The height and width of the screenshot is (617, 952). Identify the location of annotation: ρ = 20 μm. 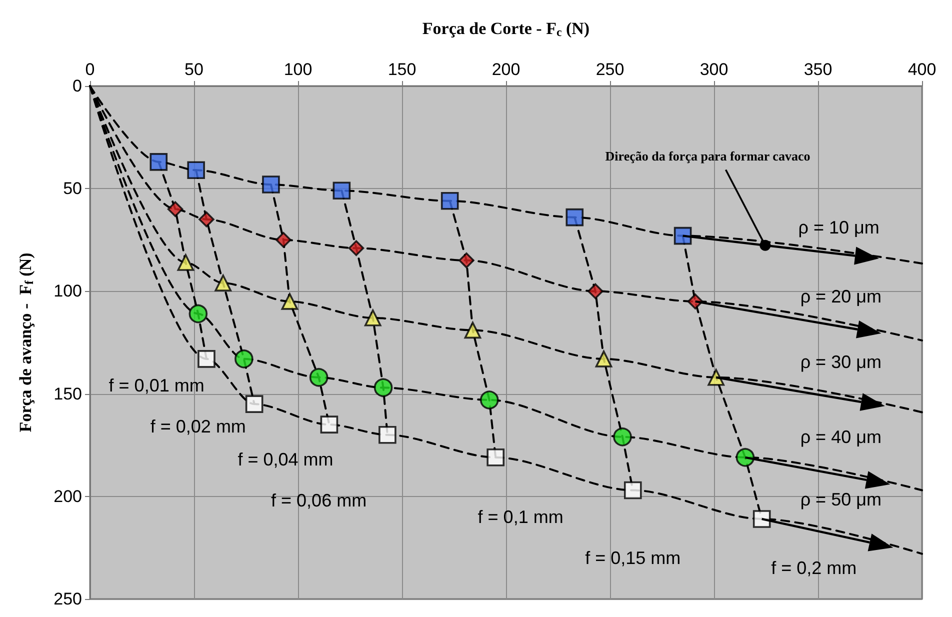
(841, 296).